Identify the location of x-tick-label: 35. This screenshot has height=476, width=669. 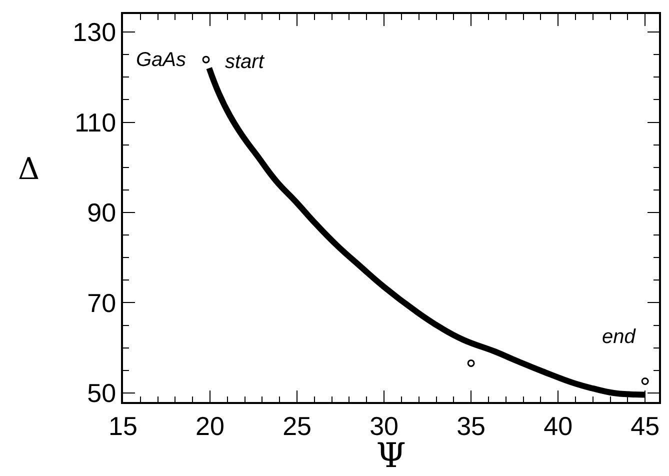
(471, 425).